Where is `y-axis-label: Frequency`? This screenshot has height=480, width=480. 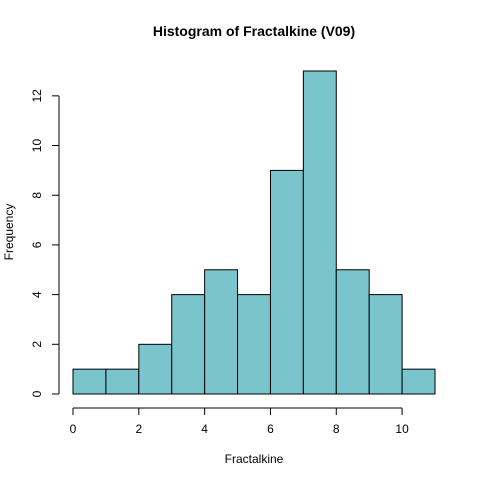 y-axis-label: Frequency is located at coordinates (9, 232).